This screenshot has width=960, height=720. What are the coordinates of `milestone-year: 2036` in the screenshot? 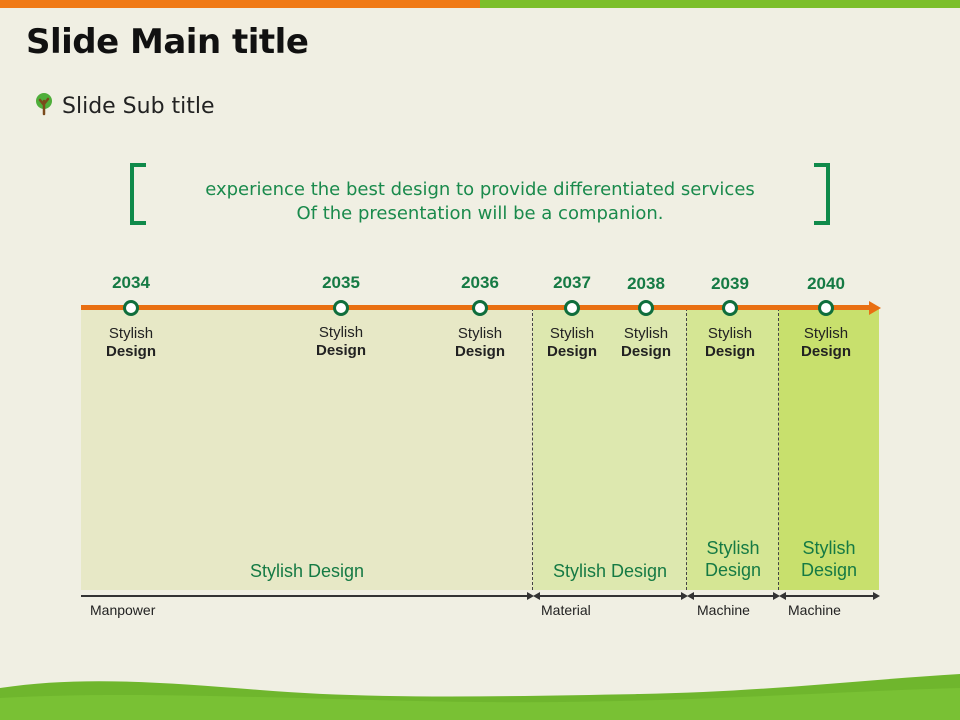 It's located at (480, 282).